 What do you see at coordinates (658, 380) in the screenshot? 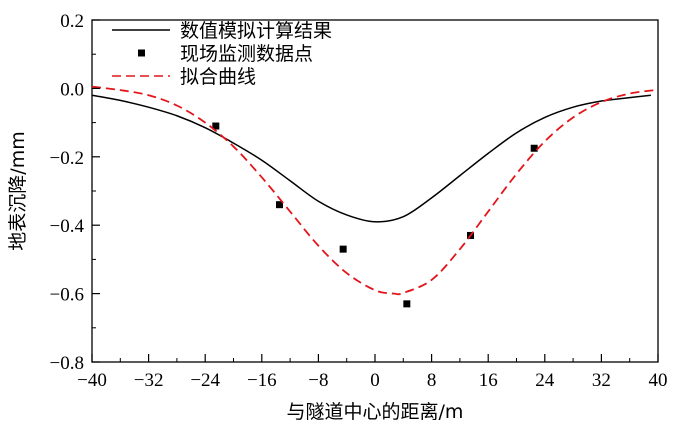
I see `x-tick-label: 40` at bounding box center [658, 380].